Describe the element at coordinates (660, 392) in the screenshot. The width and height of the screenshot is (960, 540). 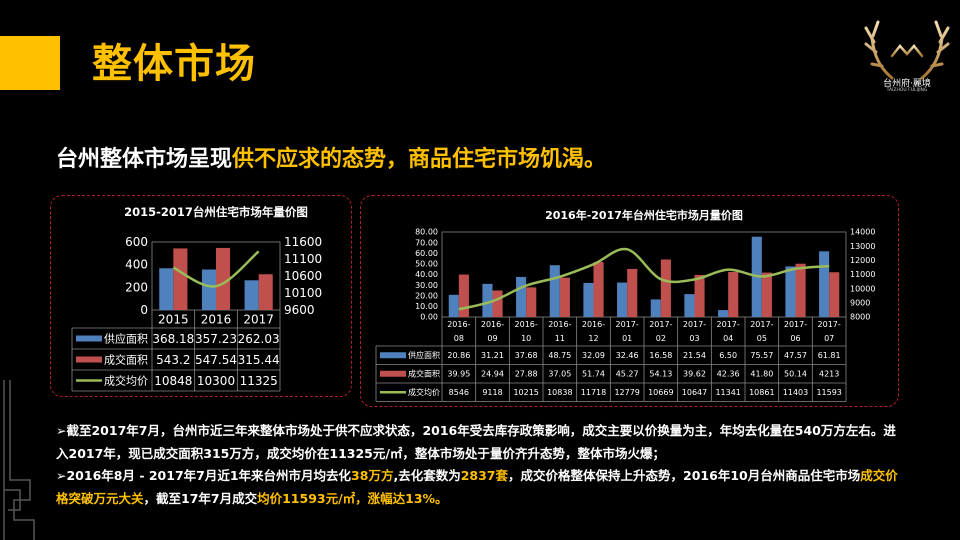
I see `table-cell: 10669` at that location.